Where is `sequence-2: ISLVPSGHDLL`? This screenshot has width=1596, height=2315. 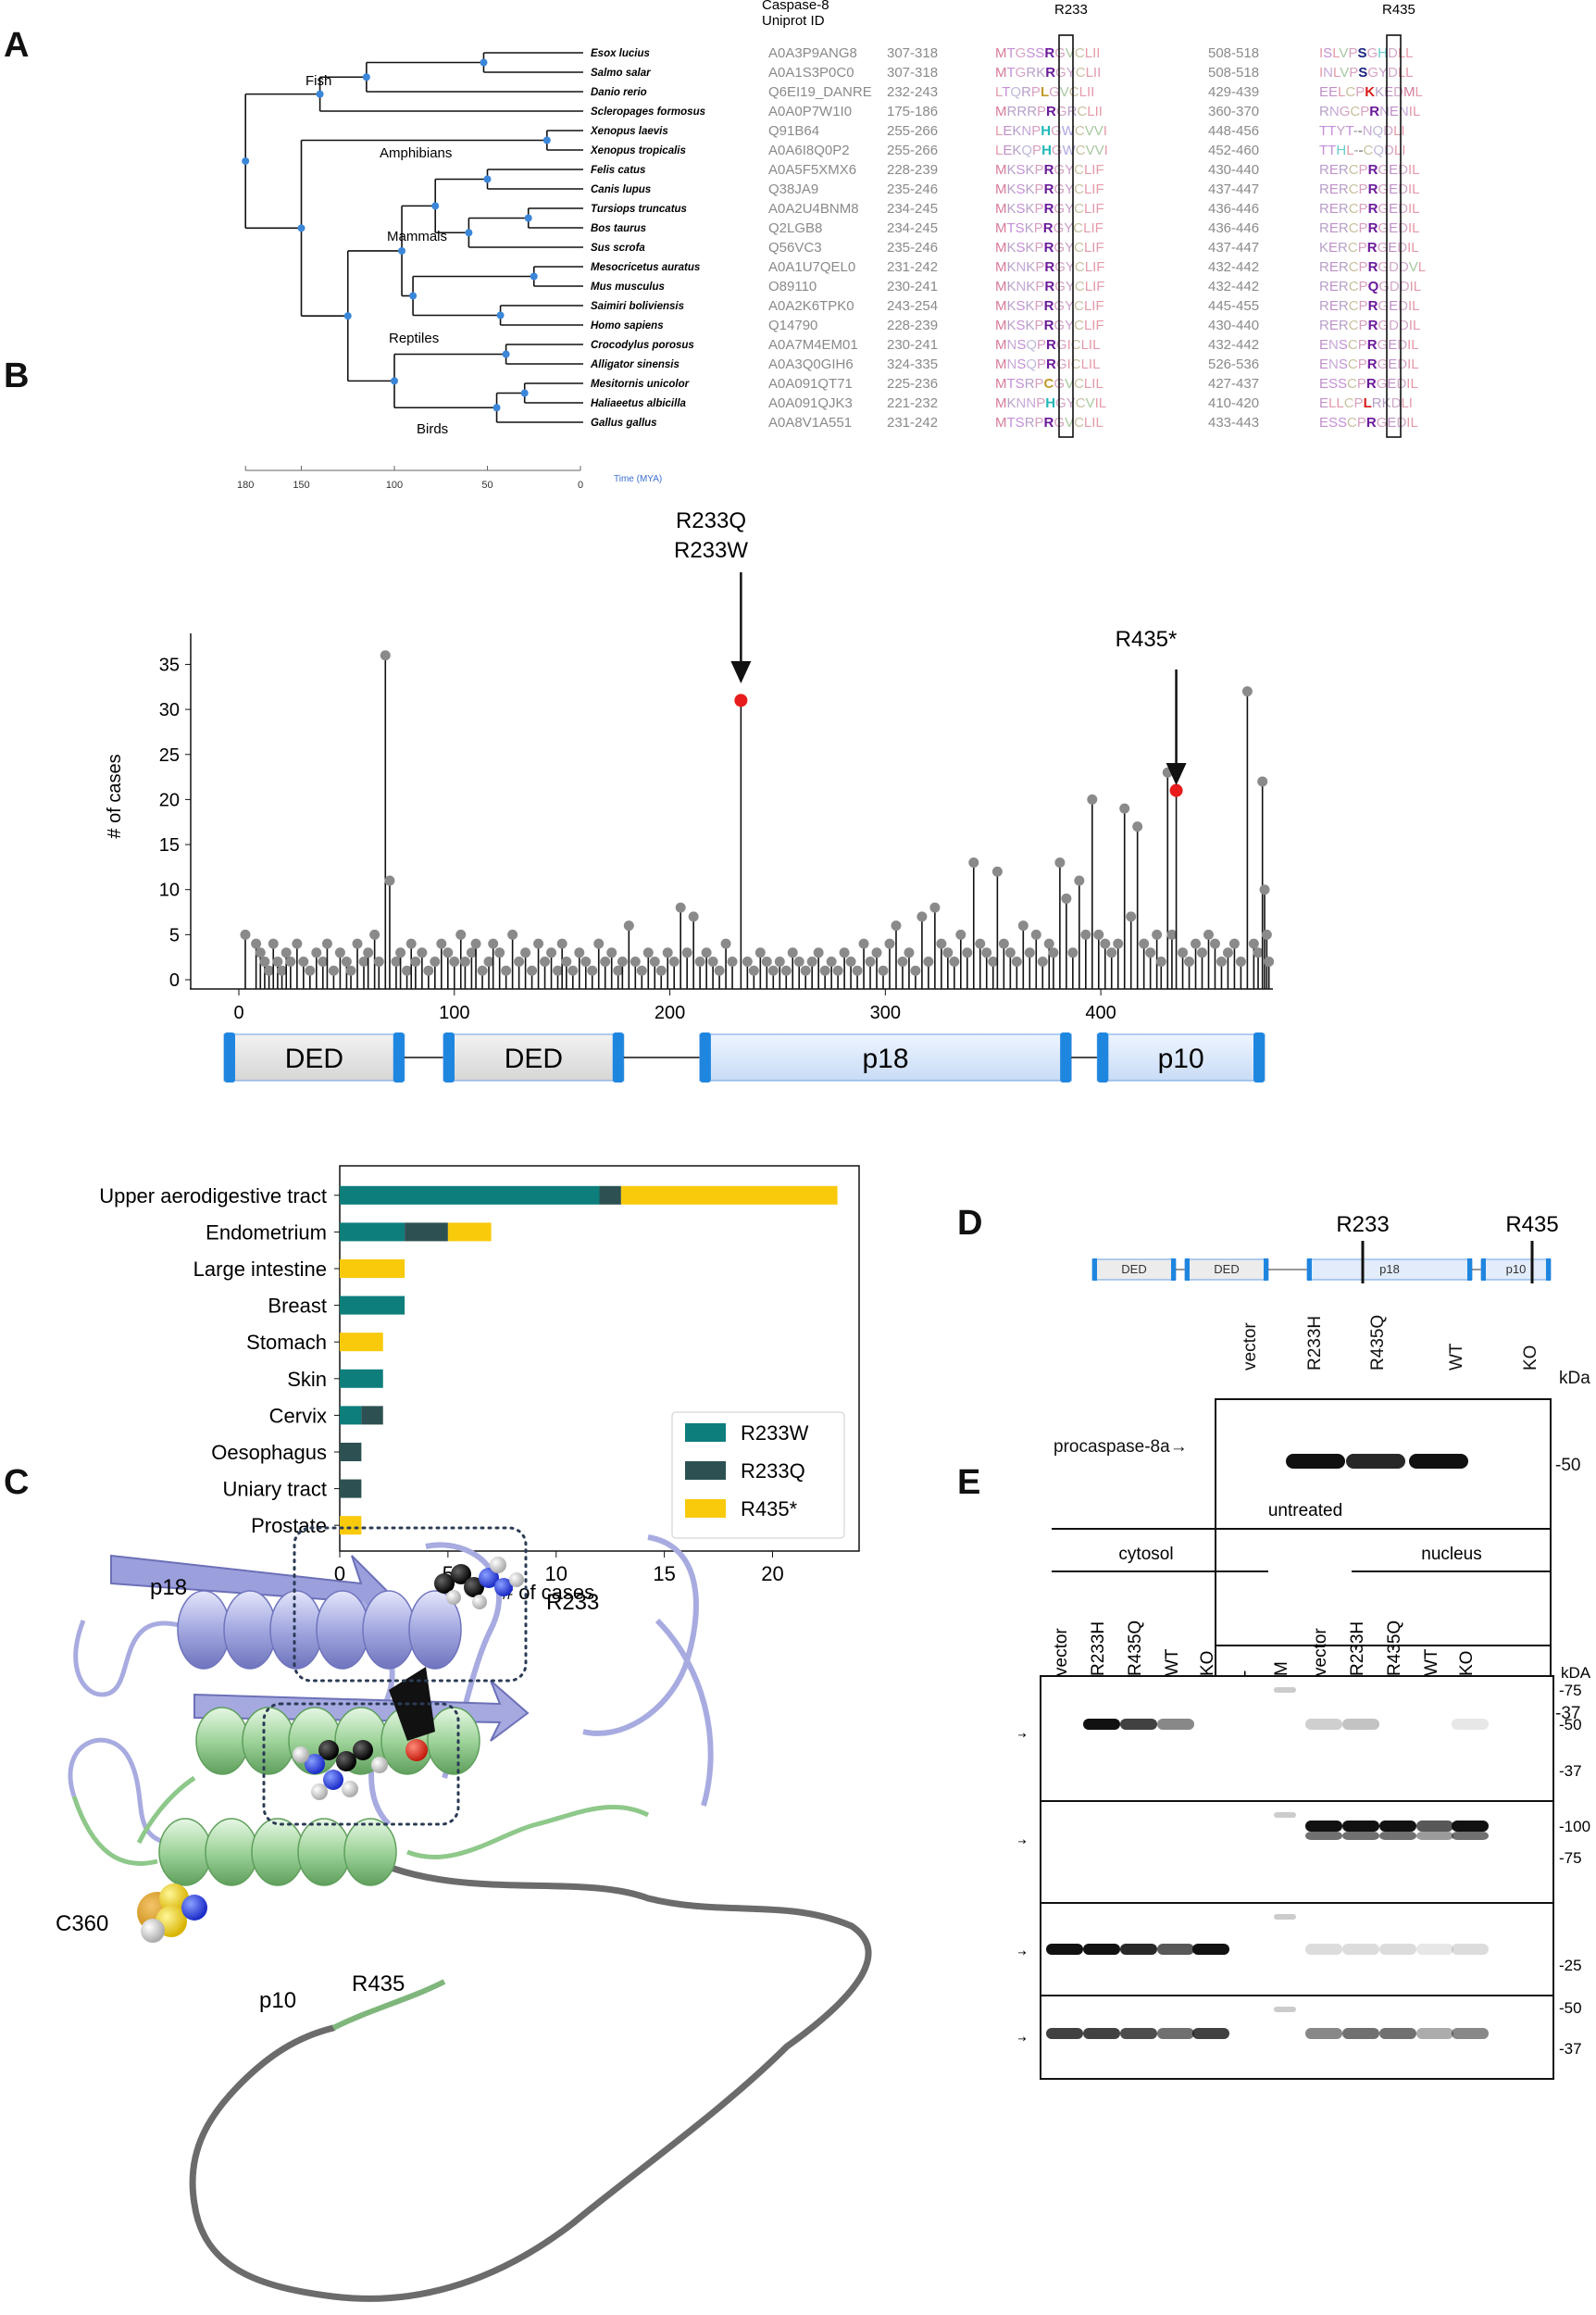 sequence-2: ISLVPSGHDLL is located at coordinates (1366, 53).